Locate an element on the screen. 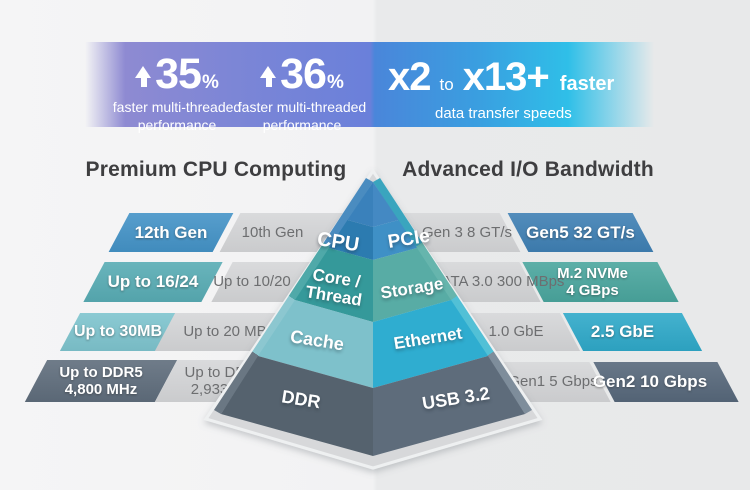  row-label: SATA 3.0 300 MBps is located at coordinates (498, 282).